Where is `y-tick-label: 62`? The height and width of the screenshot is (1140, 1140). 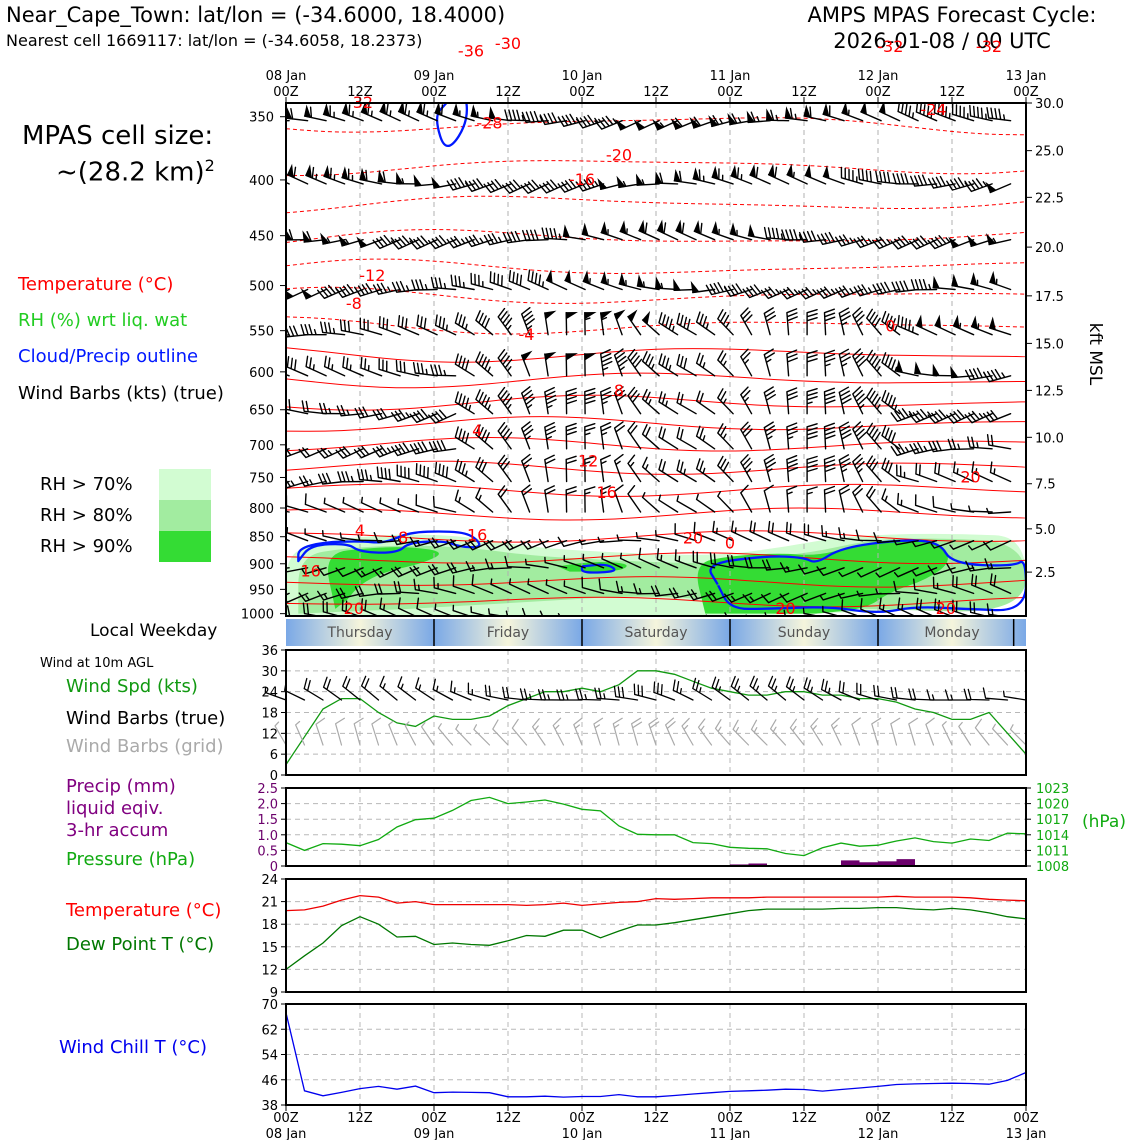 y-tick-label: 62 is located at coordinates (269, 1030).